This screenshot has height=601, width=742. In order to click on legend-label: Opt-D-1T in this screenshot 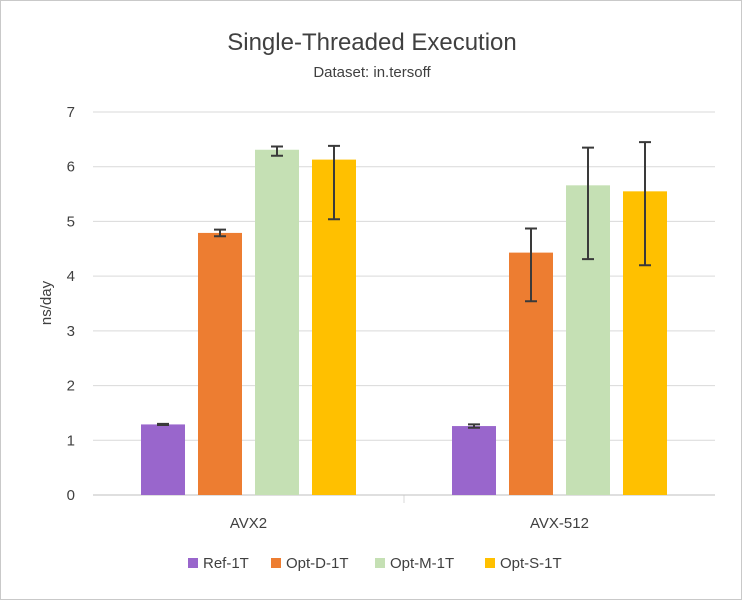, I will do `click(317, 563)`.